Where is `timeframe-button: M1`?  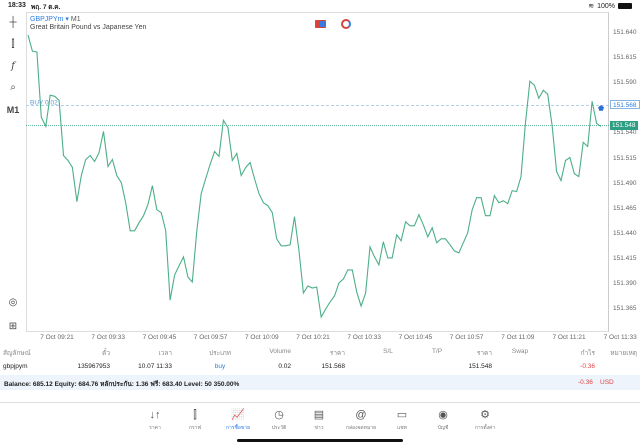 timeframe-button: M1 is located at coordinates (13, 110).